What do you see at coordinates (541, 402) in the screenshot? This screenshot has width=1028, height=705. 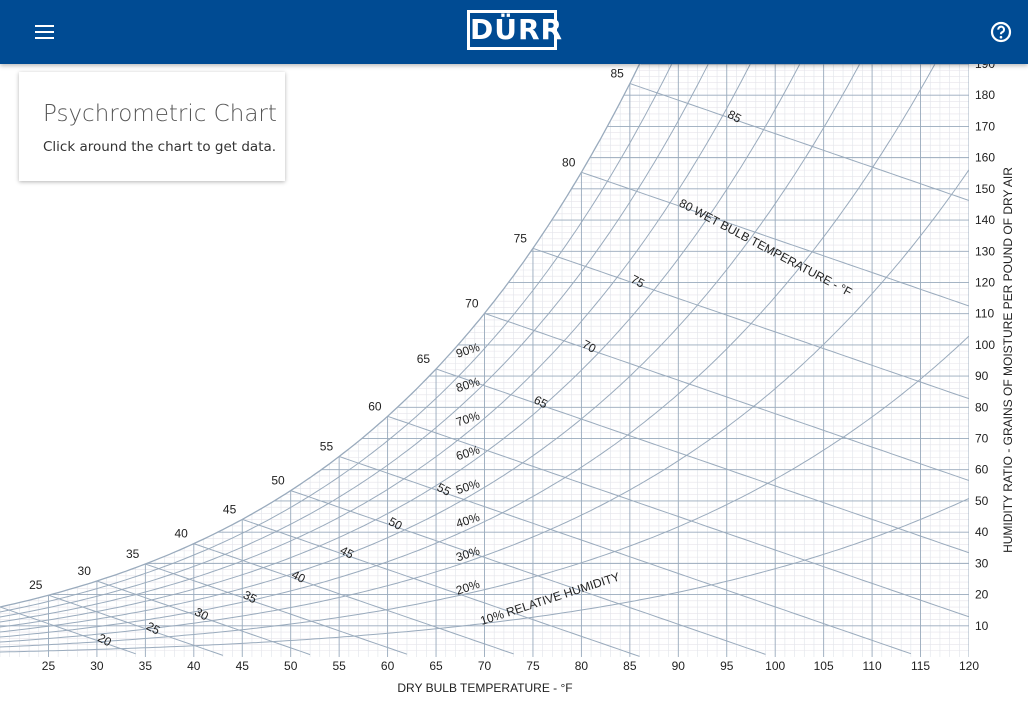 I see `wet-bulb-label: 65` at bounding box center [541, 402].